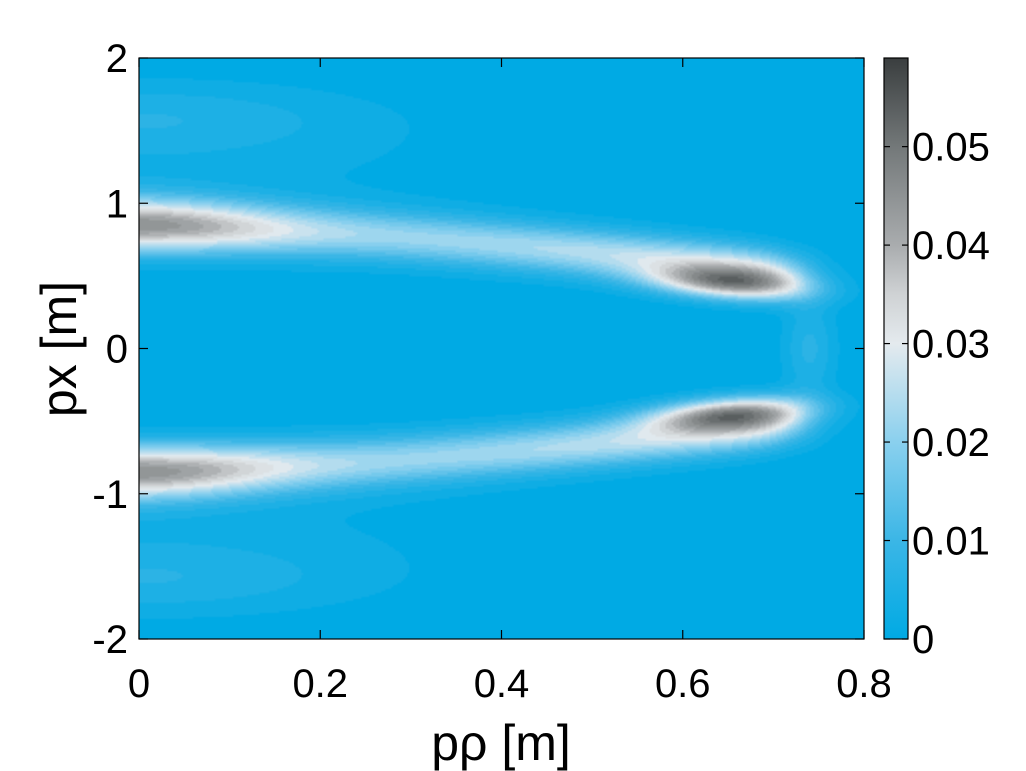 The height and width of the screenshot is (771, 1026). Describe the element at coordinates (937, 394) in the screenshot. I see `colorbar-ticks: 0 0.01 0.02 0.03 0.04 0.05` at that location.